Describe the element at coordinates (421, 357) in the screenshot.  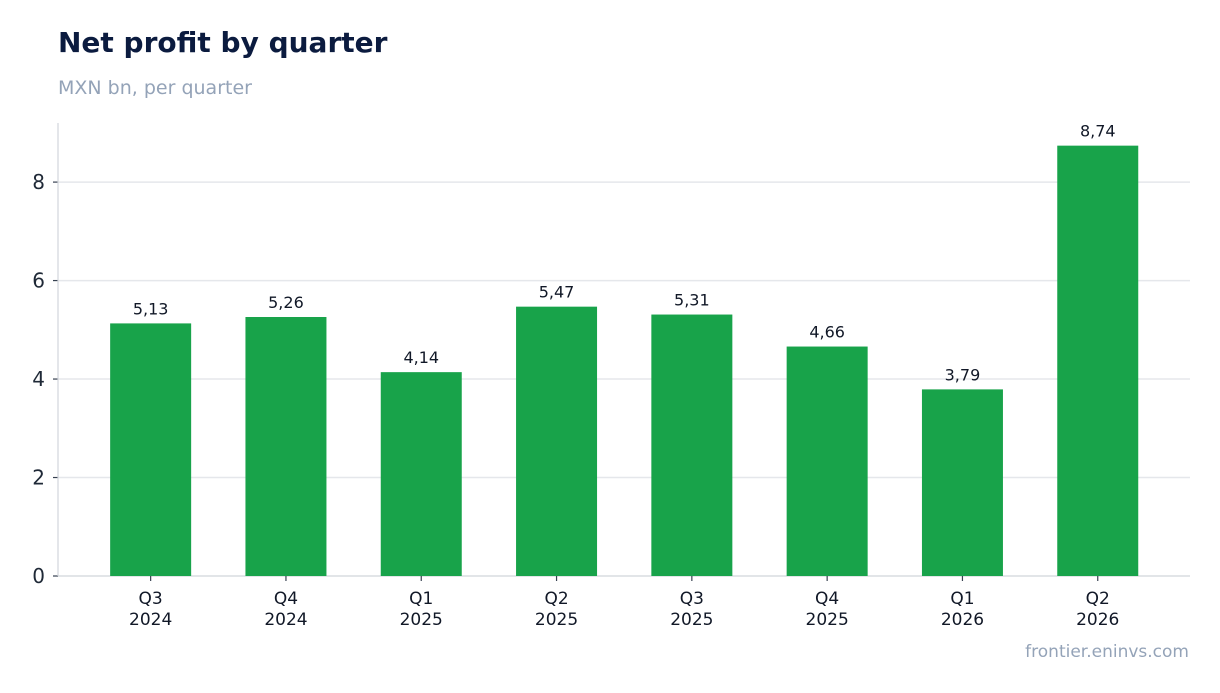
I see `data-label: 4,14` at that location.